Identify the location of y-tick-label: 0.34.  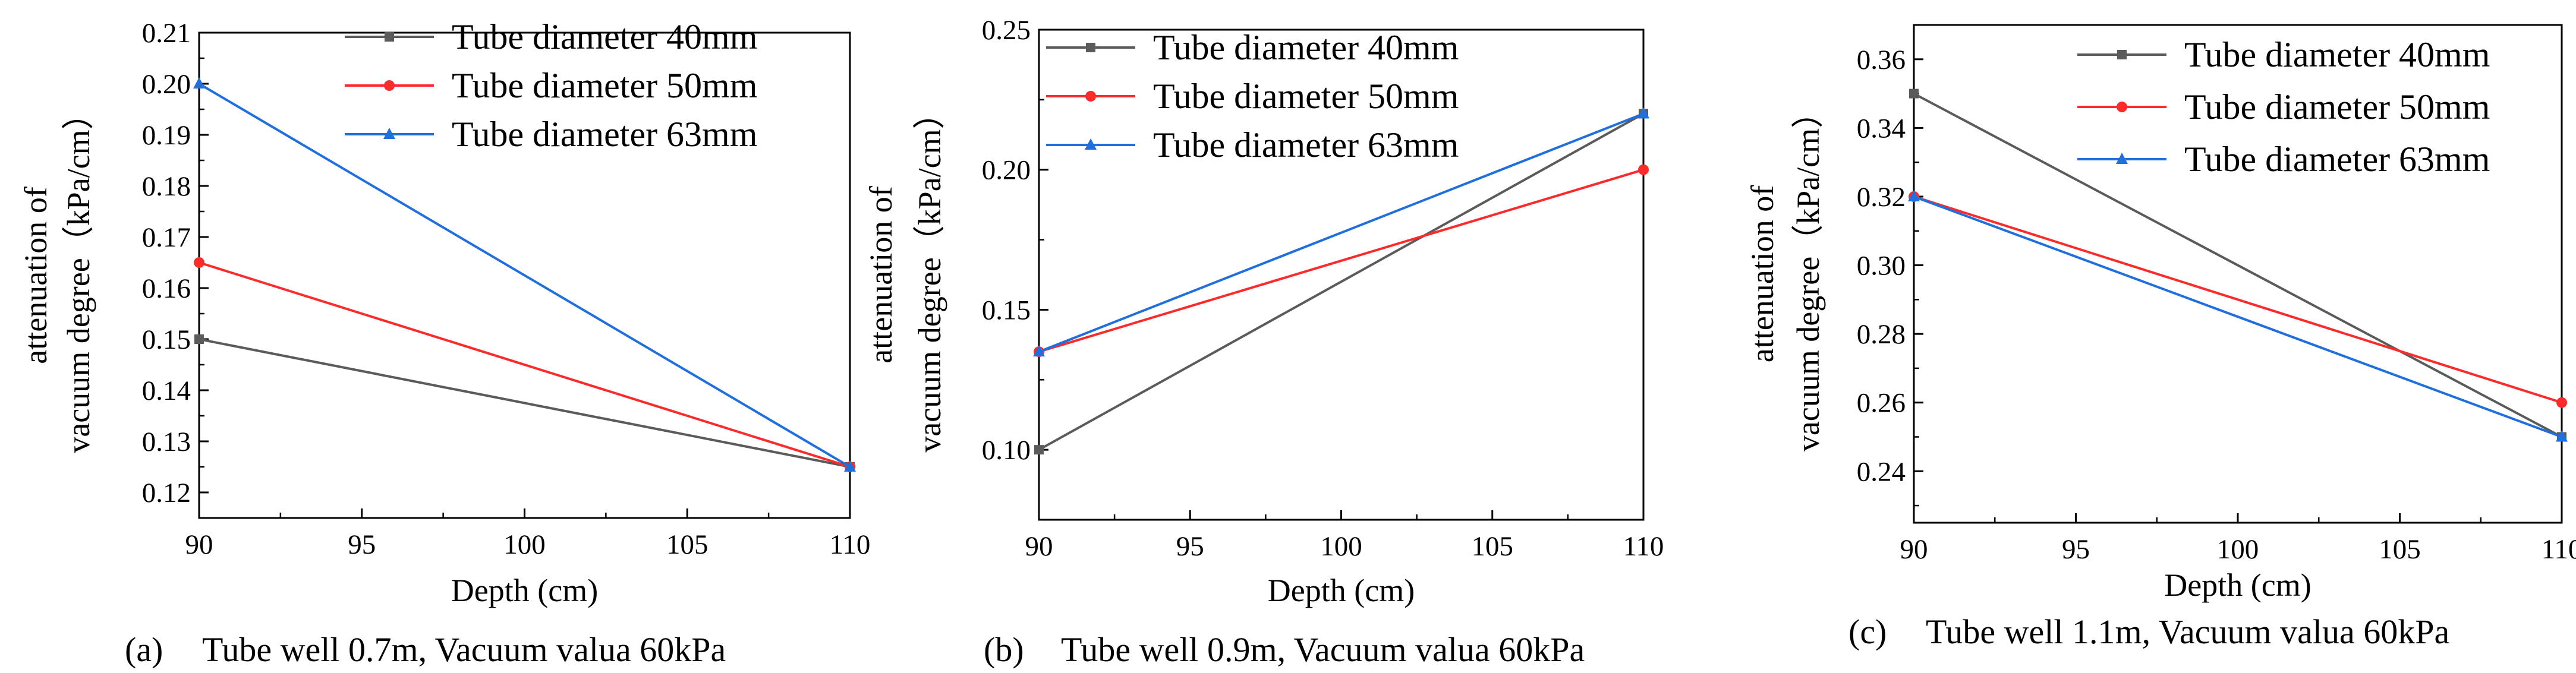
(1881, 128).